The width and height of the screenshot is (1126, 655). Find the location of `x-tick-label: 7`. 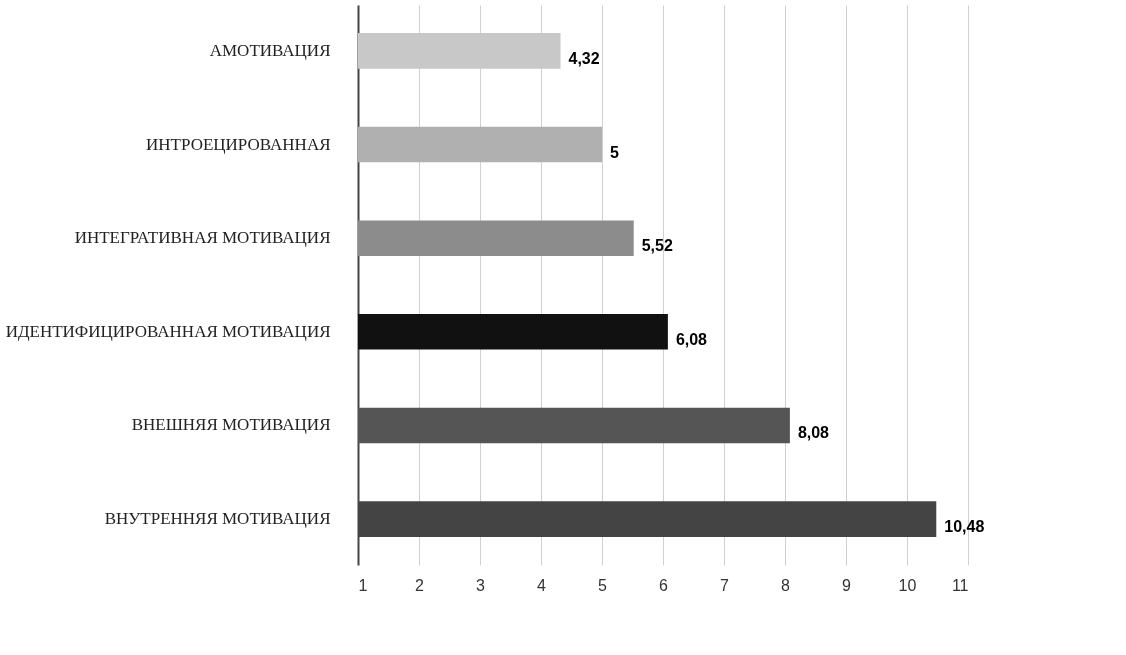

x-tick-label: 7 is located at coordinates (725, 585).